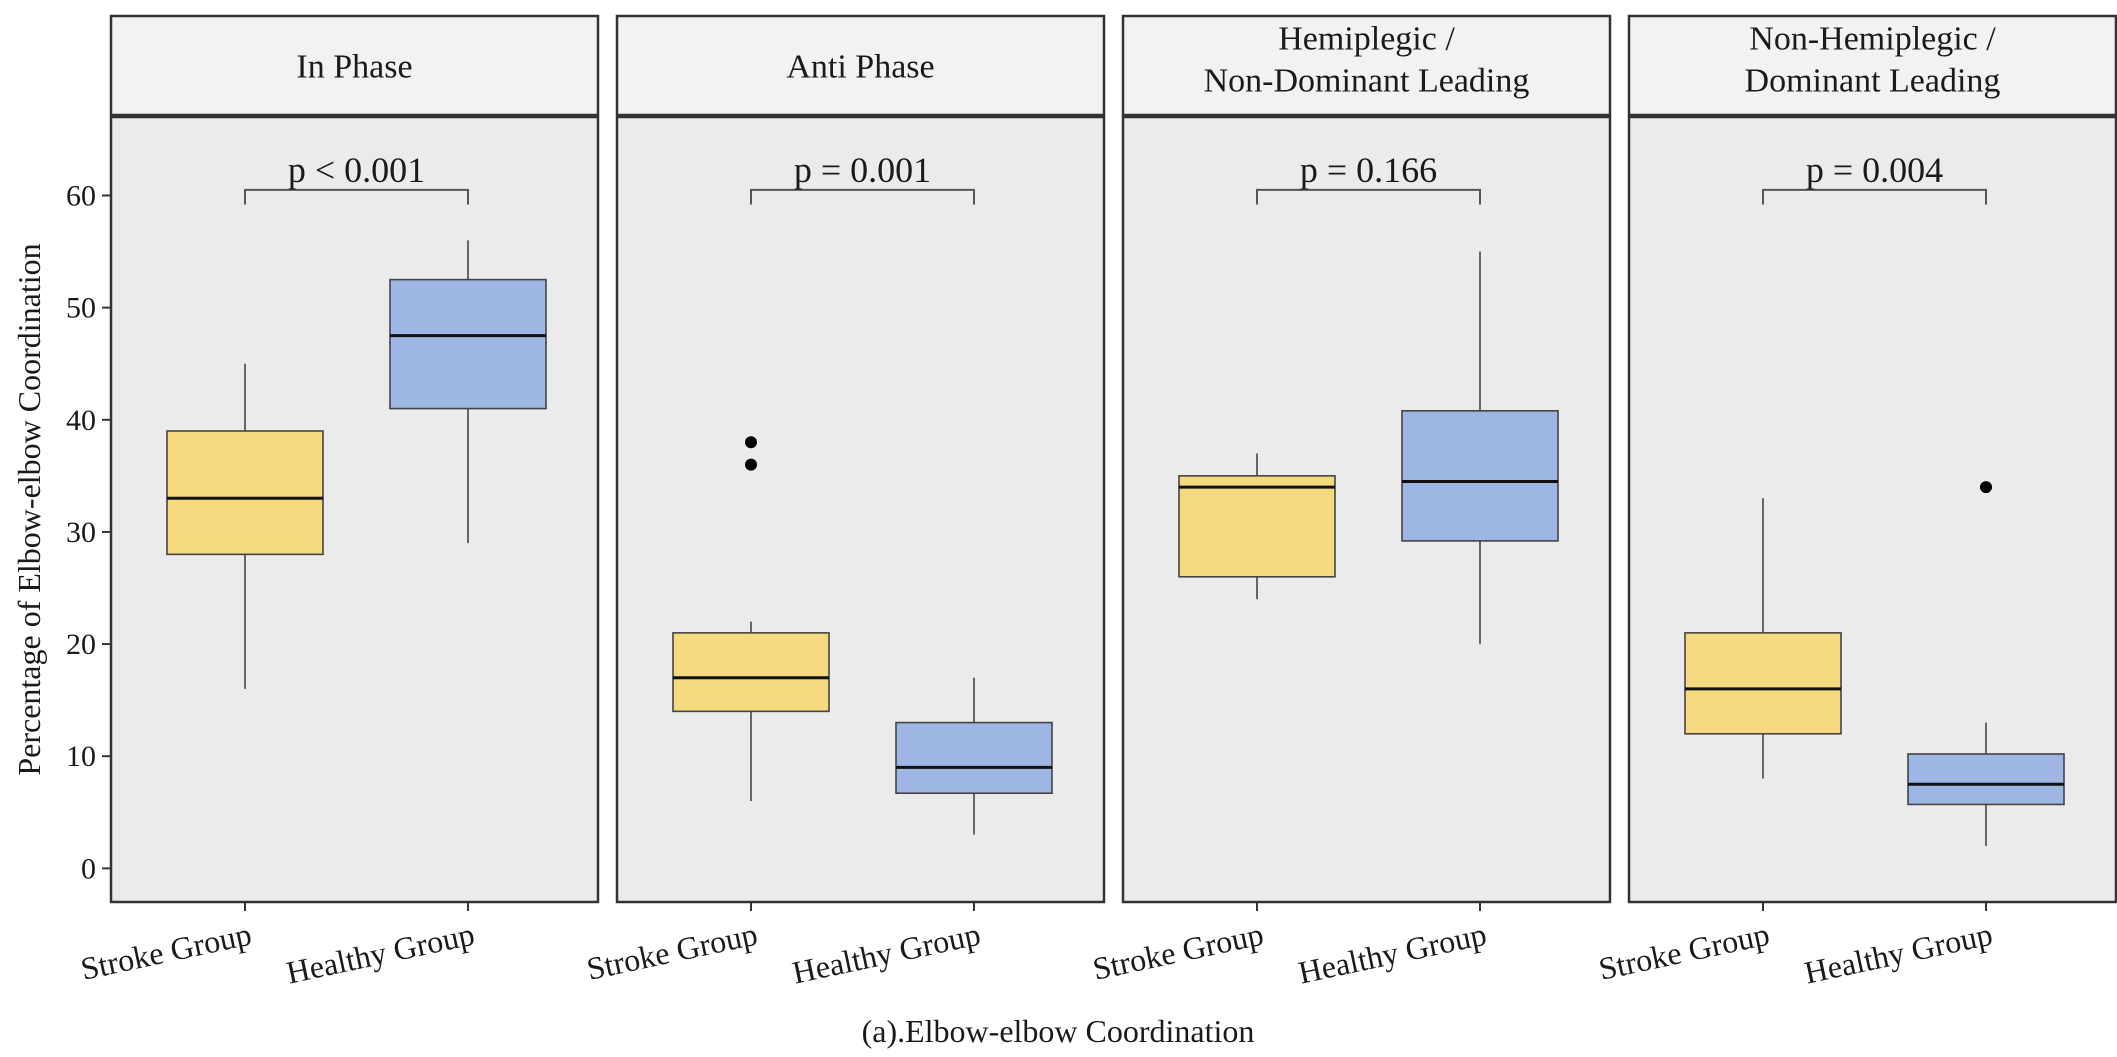  Describe the element at coordinates (1367, 81) in the screenshot. I see `facet-title: Non-Dominant Leading` at that location.